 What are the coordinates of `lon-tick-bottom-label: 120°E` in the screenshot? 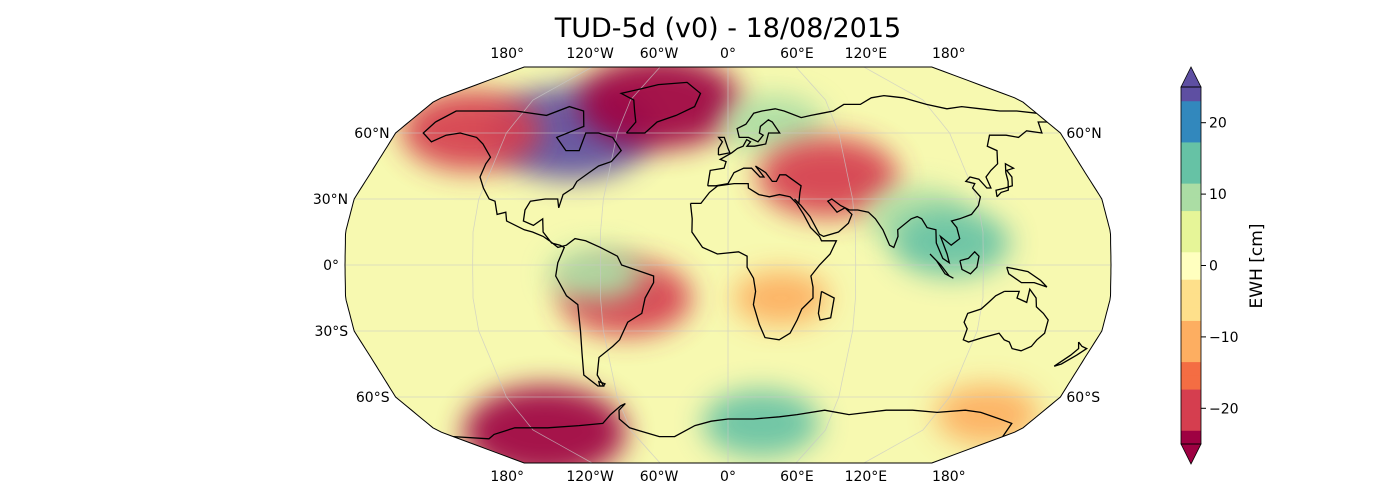 It's located at (866, 477).